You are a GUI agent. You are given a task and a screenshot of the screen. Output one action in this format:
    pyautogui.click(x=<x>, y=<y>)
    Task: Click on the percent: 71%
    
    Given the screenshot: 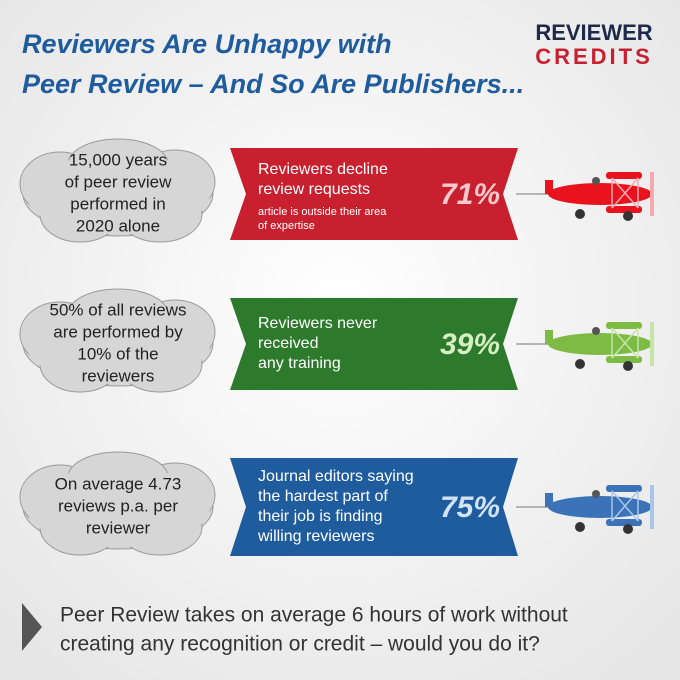 What is the action you would take?
    pyautogui.click(x=470, y=194)
    